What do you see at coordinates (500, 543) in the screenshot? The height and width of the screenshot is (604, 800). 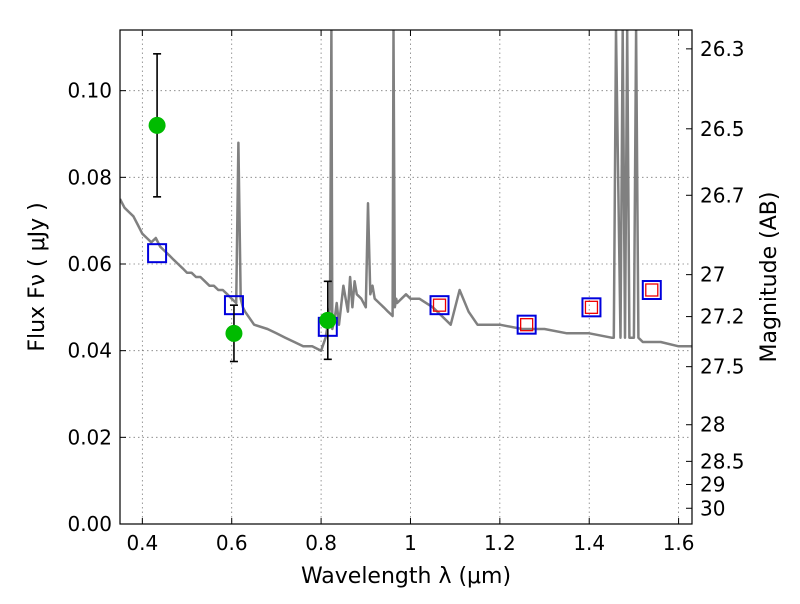 I see `x-tick-label: 1.2` at bounding box center [500, 543].